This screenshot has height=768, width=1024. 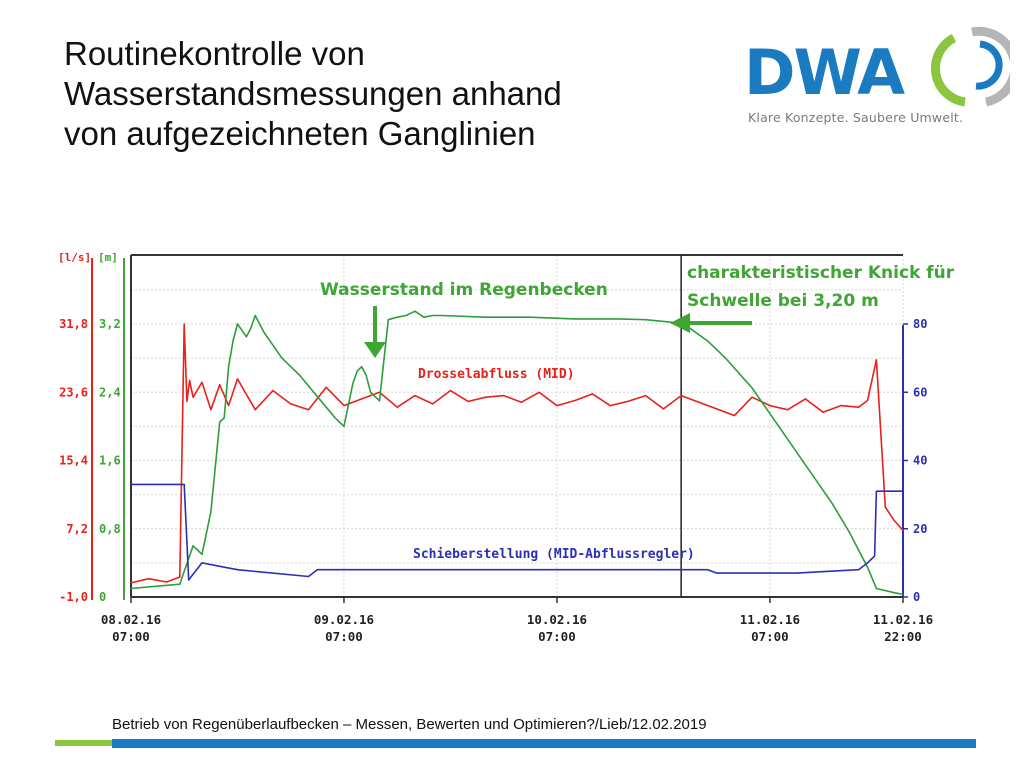 What do you see at coordinates (920, 324) in the screenshot?
I see `right-tick-label: 80` at bounding box center [920, 324].